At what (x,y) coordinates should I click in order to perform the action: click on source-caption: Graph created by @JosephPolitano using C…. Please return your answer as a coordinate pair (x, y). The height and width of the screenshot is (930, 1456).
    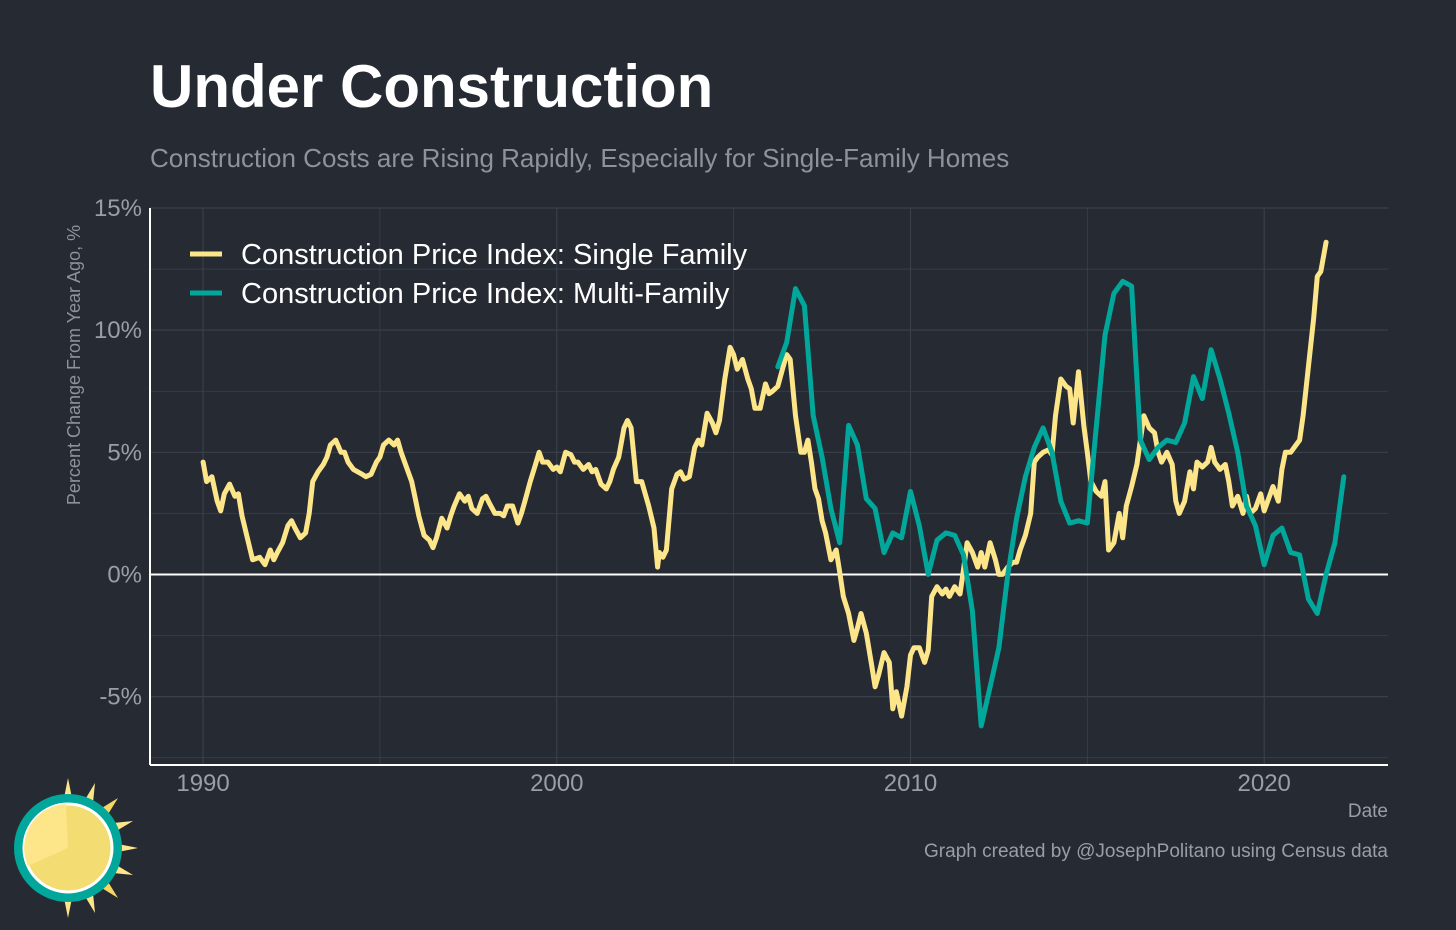
    Looking at the image, I should click on (1156, 851).